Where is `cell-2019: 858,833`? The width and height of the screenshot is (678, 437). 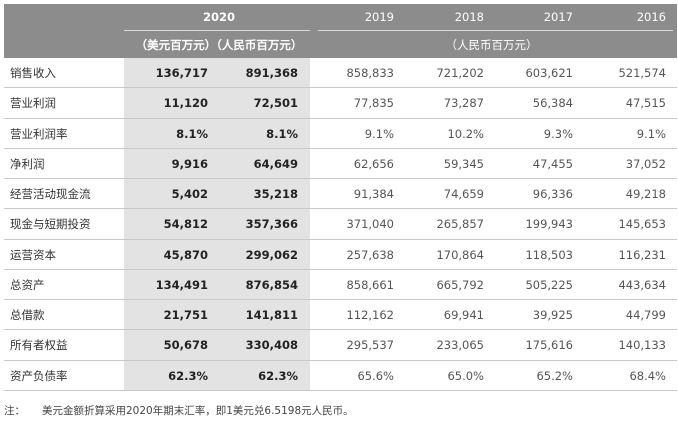
cell-2019: 858,833 is located at coordinates (370, 73).